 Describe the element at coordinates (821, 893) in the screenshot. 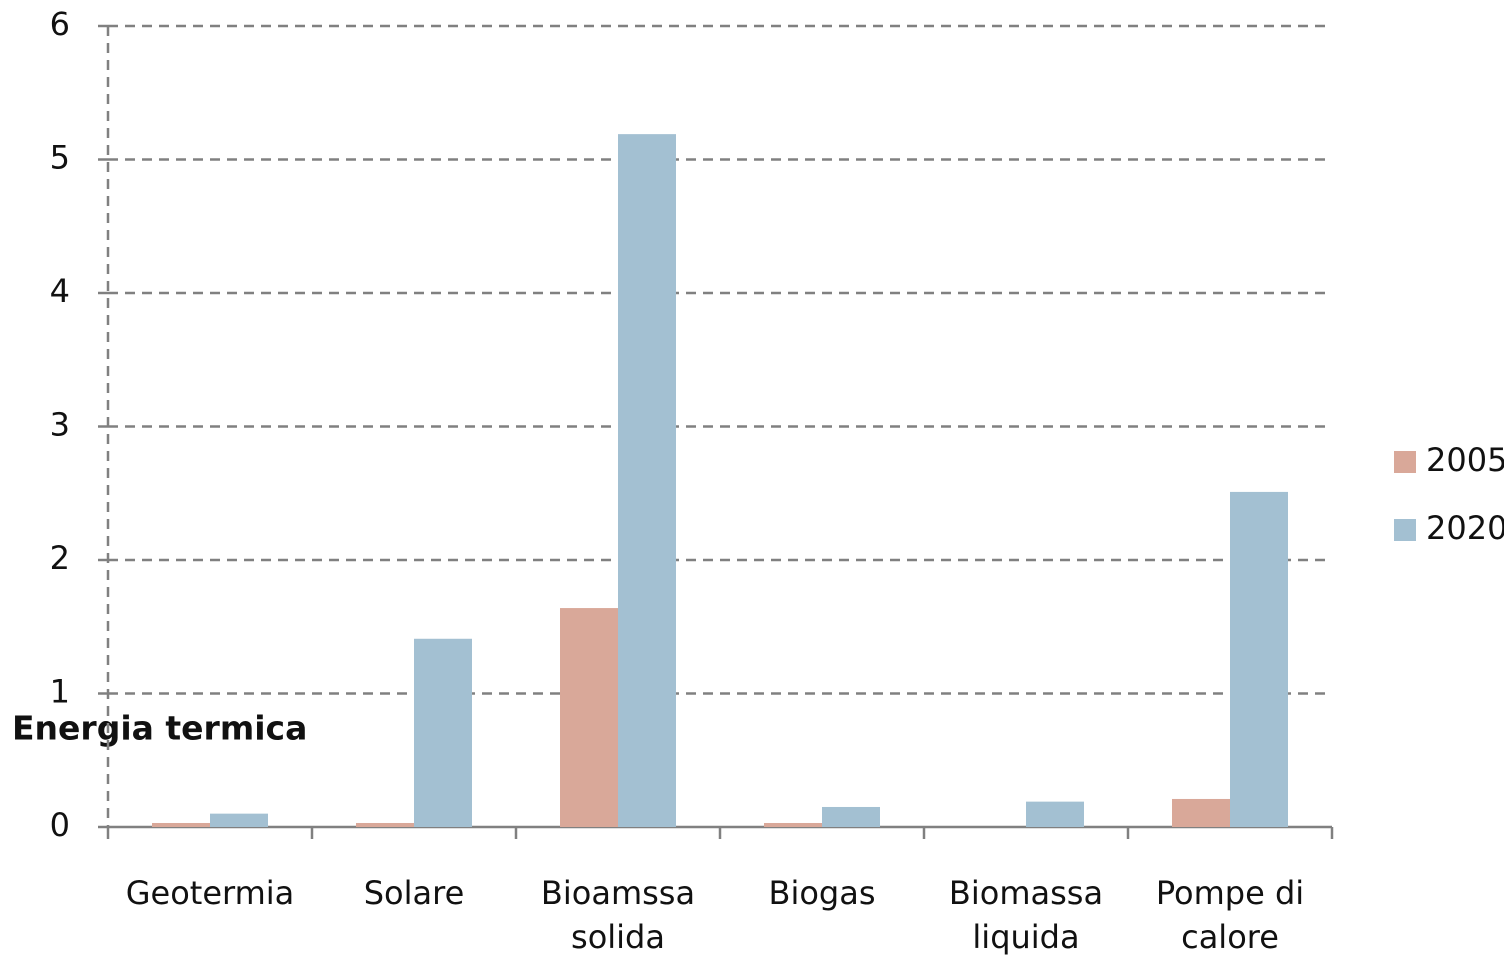

I see `x-tick-label: Biogas` at that location.